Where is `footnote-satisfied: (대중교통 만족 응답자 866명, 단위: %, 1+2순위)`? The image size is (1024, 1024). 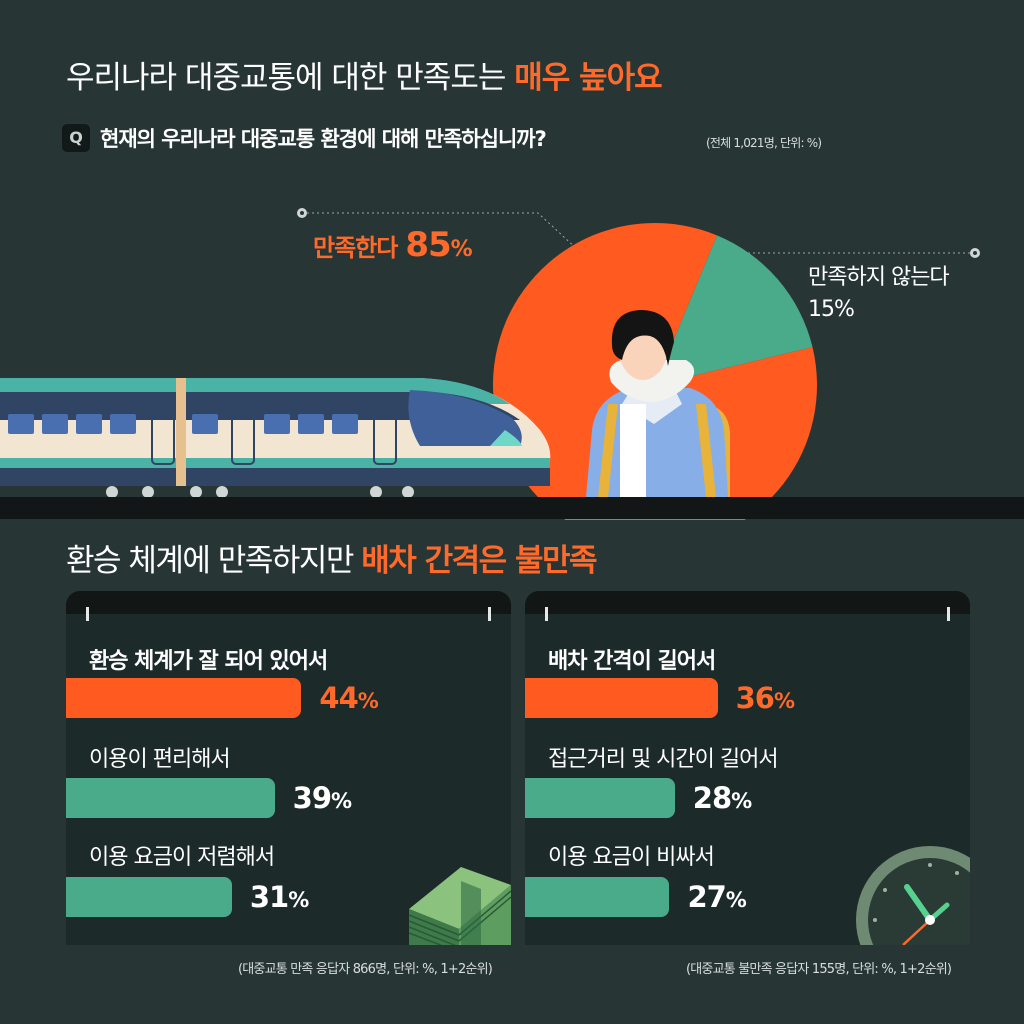
footnote-satisfied: (대중교통 만족 응답자 866명, 단위: %, 1+2순위) is located at coordinates (365, 969).